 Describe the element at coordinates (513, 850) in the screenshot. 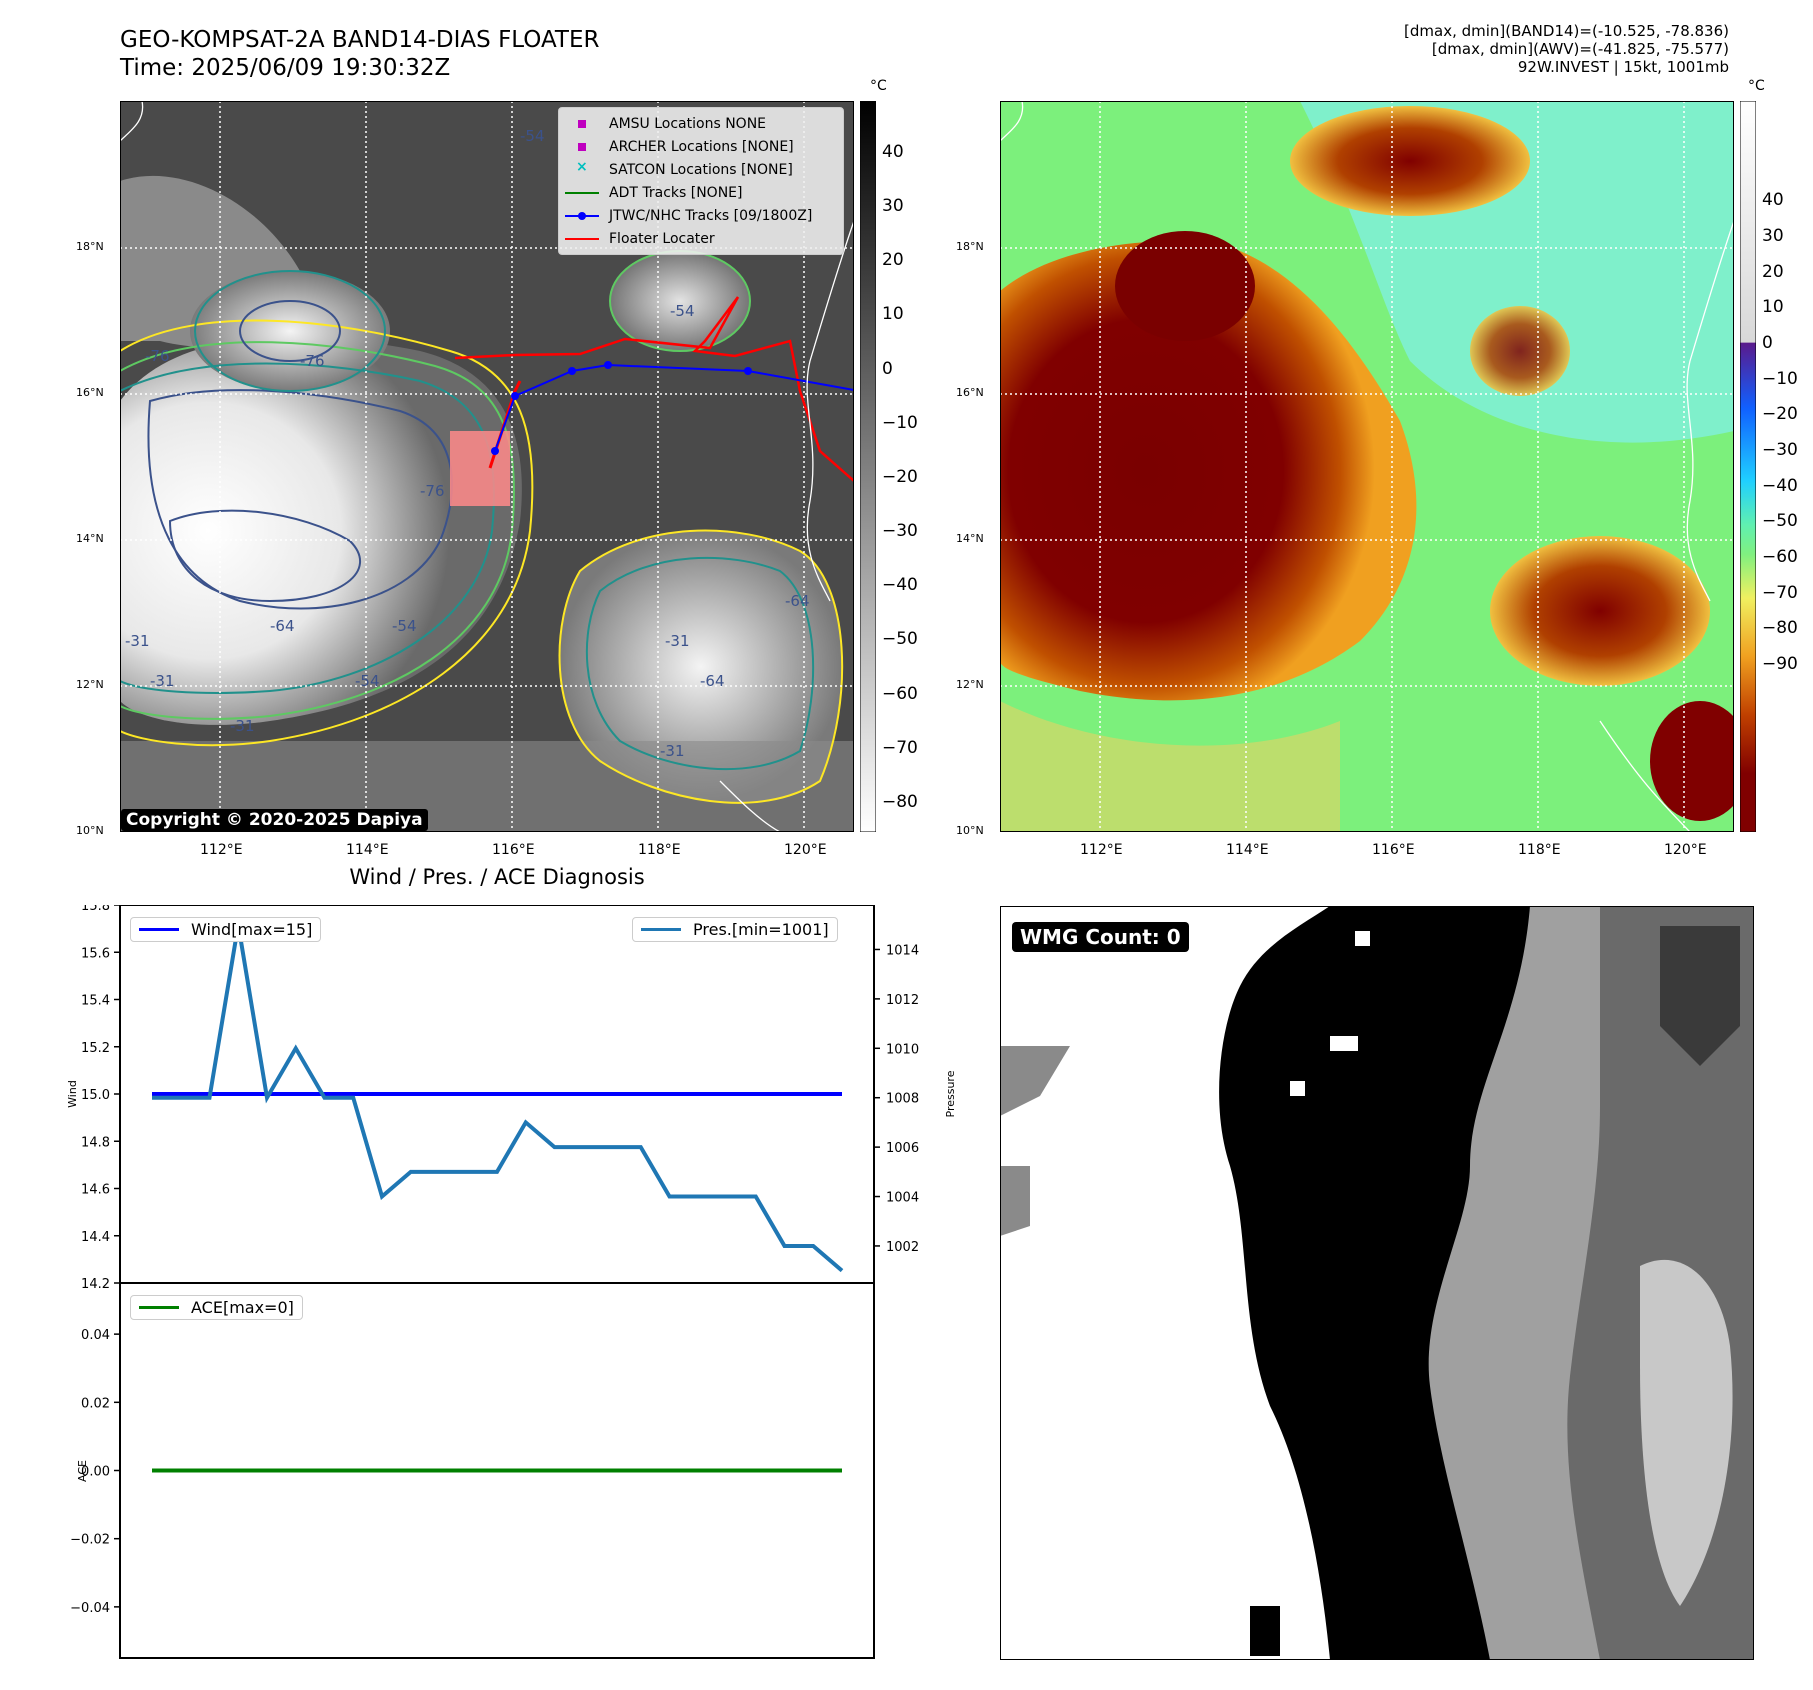

I see `lon-tick-left: 116°E` at that location.